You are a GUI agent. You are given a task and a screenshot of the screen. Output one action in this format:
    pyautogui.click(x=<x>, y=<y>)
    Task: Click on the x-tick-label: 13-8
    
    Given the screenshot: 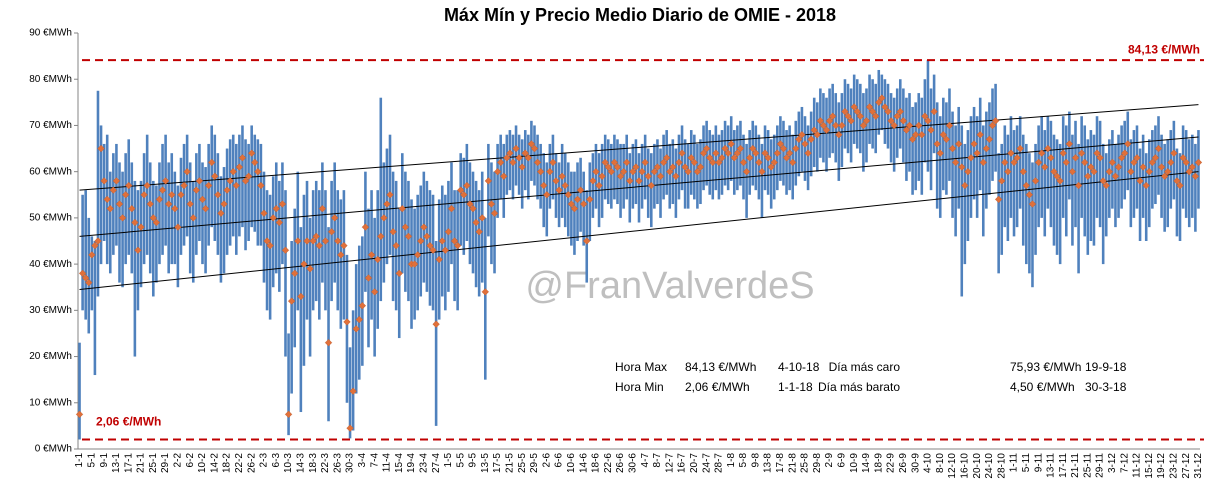 What is the action you would take?
    pyautogui.click(x=768, y=463)
    